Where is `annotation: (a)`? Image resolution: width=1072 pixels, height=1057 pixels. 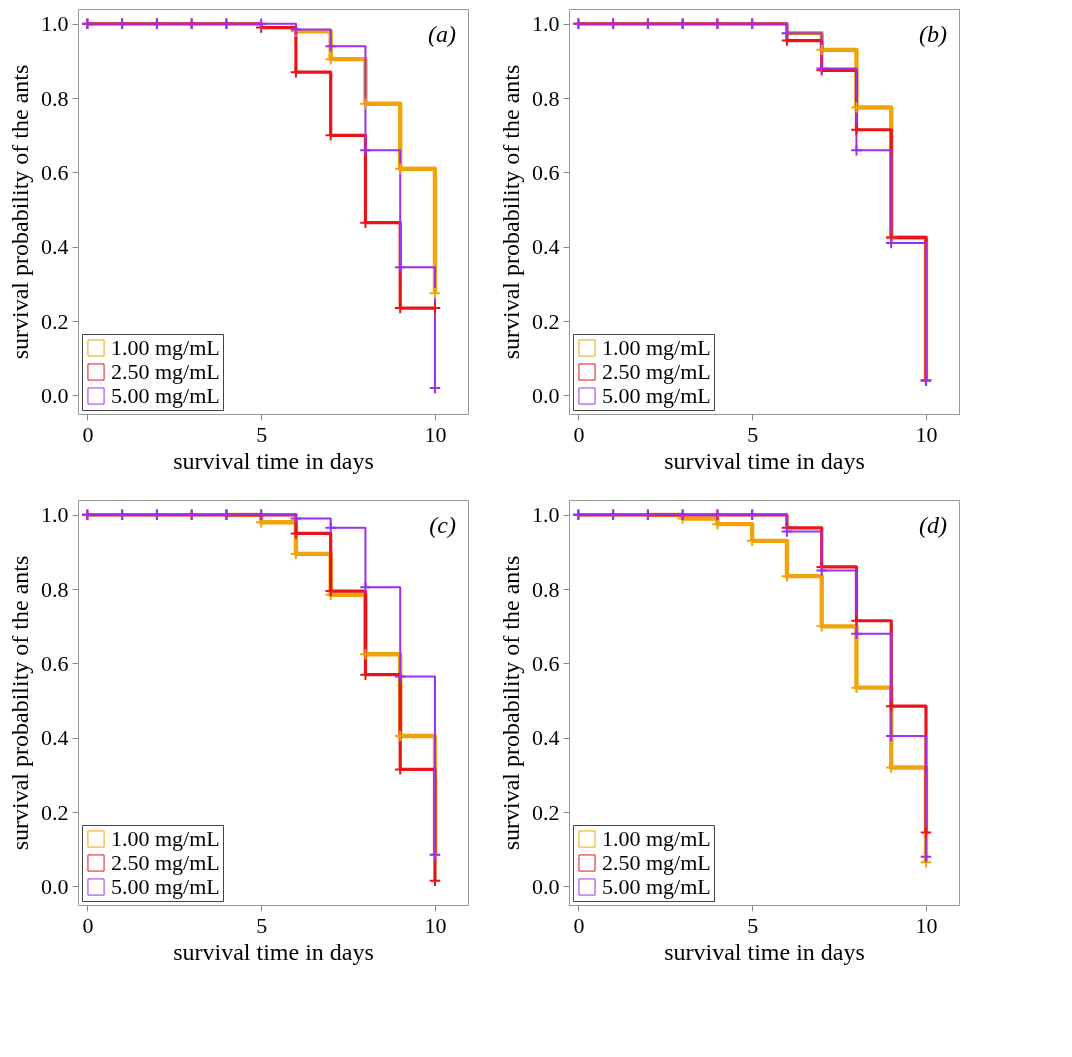
annotation: (a) is located at coordinates (442, 34).